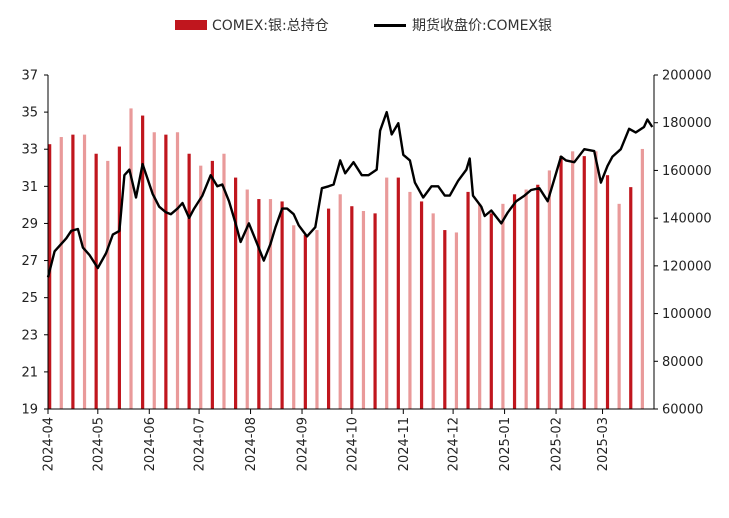 This screenshot has width=729, height=518. What do you see at coordinates (29, 410) in the screenshot?
I see `y-left-tick-label: 19` at bounding box center [29, 410].